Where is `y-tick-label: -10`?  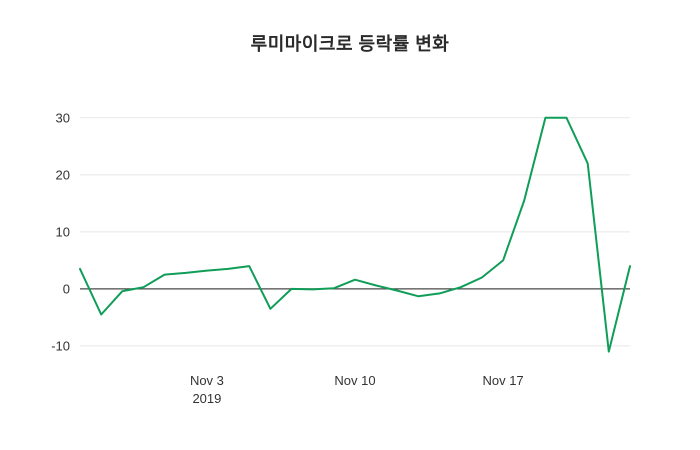 y-tick-label: -10 is located at coordinates (60, 345).